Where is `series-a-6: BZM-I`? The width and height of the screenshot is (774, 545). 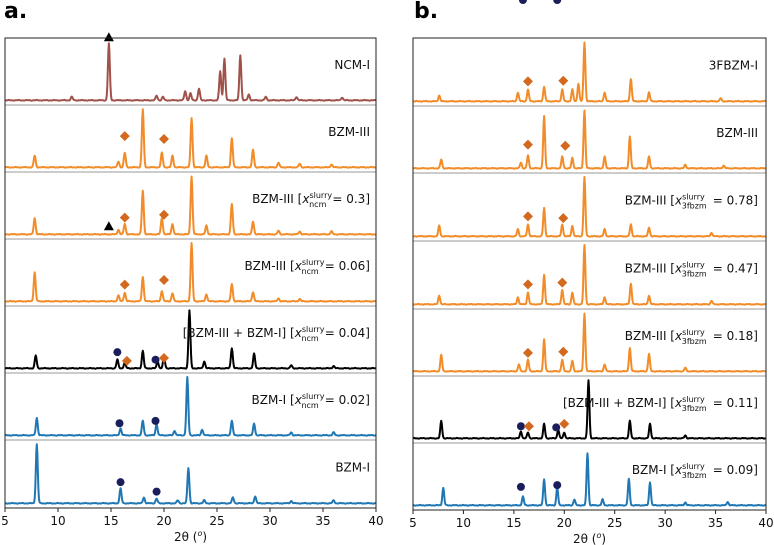 series-a-6: BZM-I is located at coordinates (190, 474).